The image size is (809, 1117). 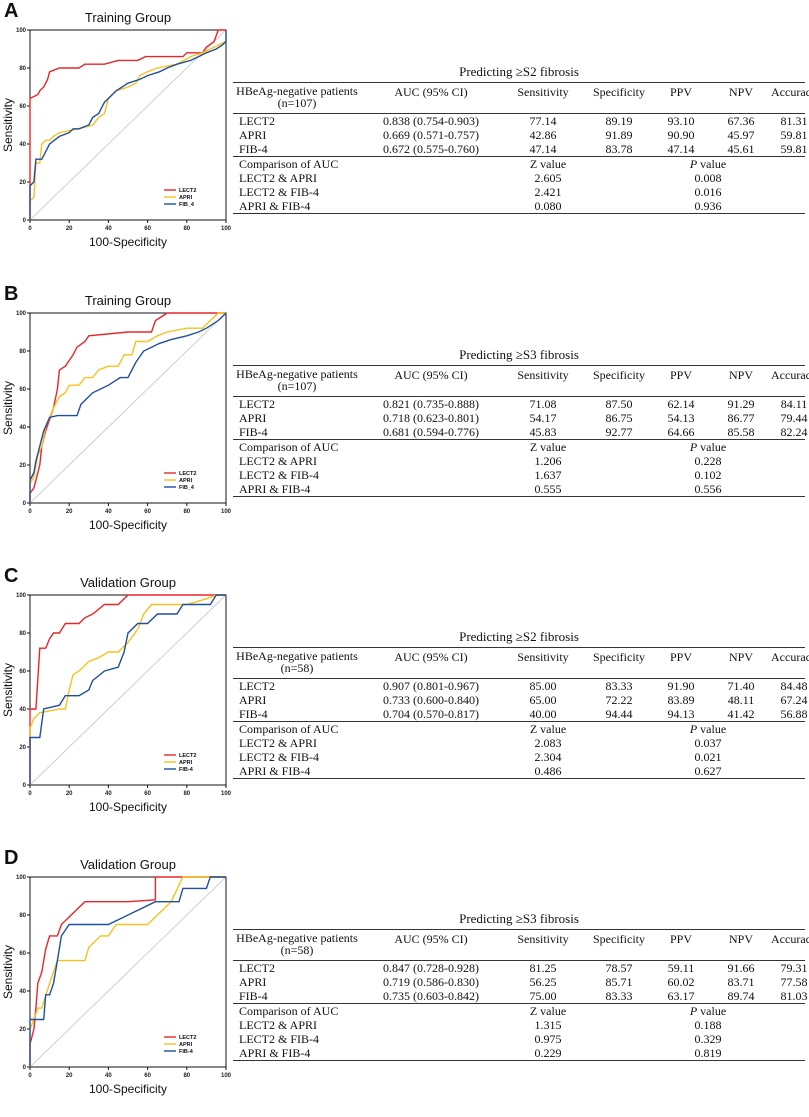 I want to click on comparison-z: 2.421, so click(x=548, y=192).